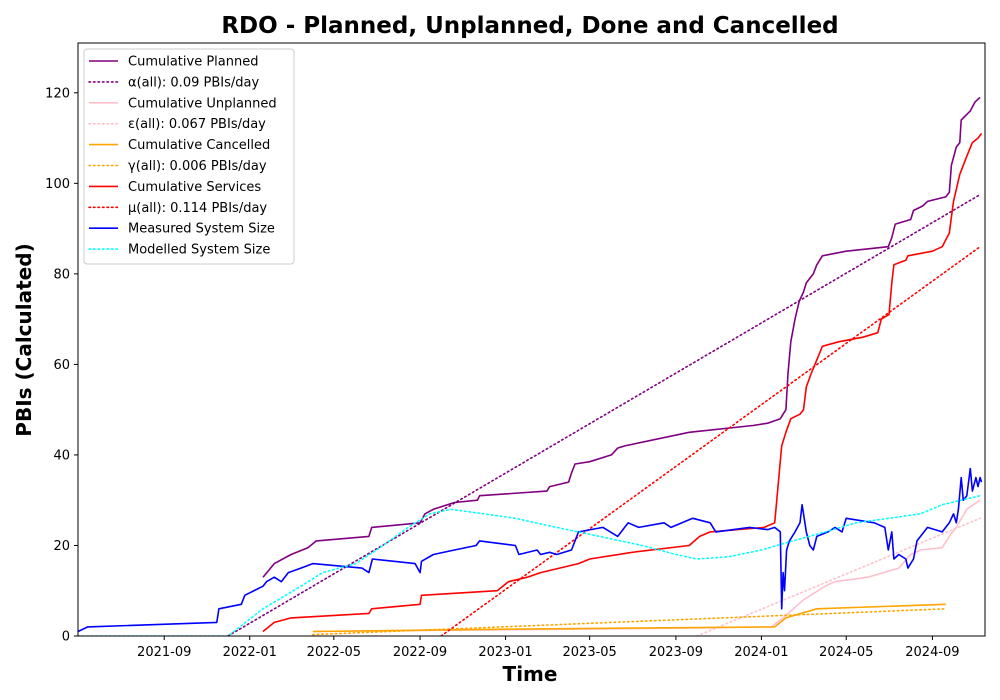 This screenshot has height=700, width=1000. I want to click on x-tick-label: 2022-05, so click(334, 652).